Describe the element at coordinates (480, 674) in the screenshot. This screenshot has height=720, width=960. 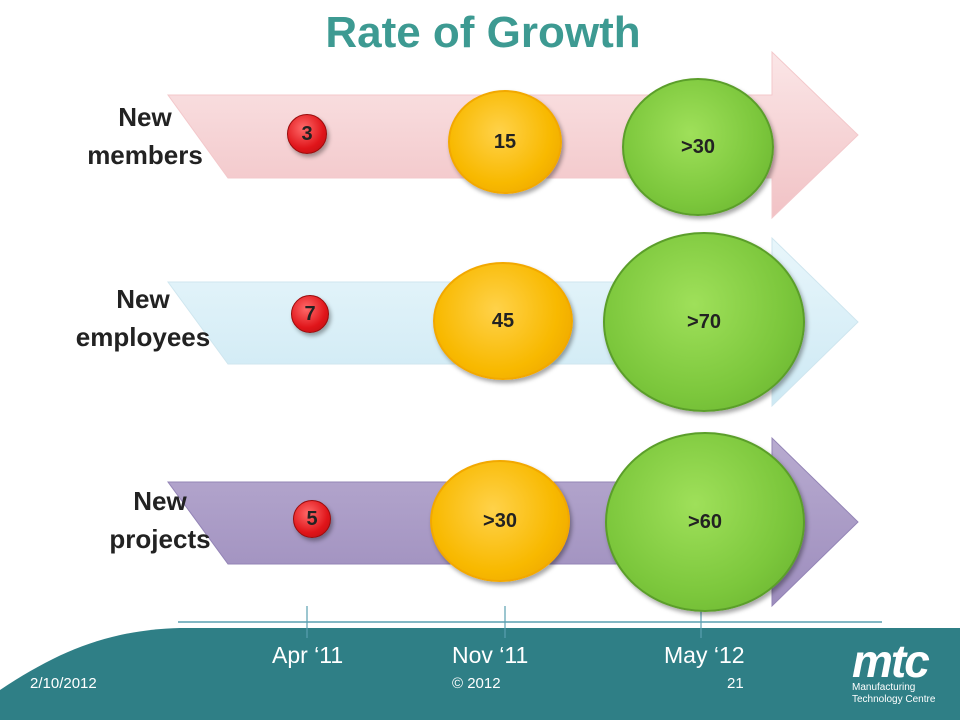
I see `footer-band` at that location.